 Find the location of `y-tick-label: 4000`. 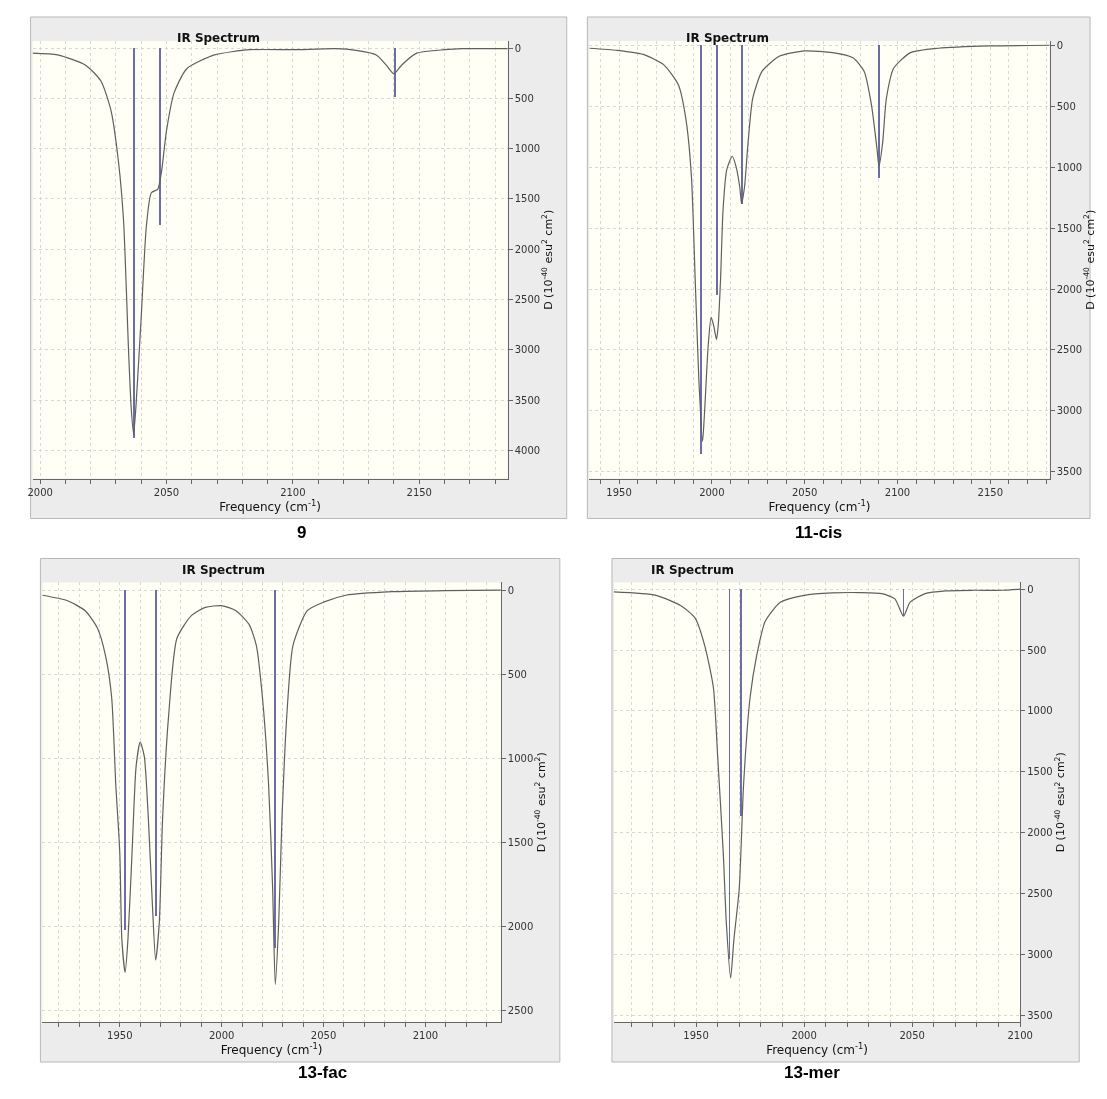

y-tick-label: 4000 is located at coordinates (527, 450).